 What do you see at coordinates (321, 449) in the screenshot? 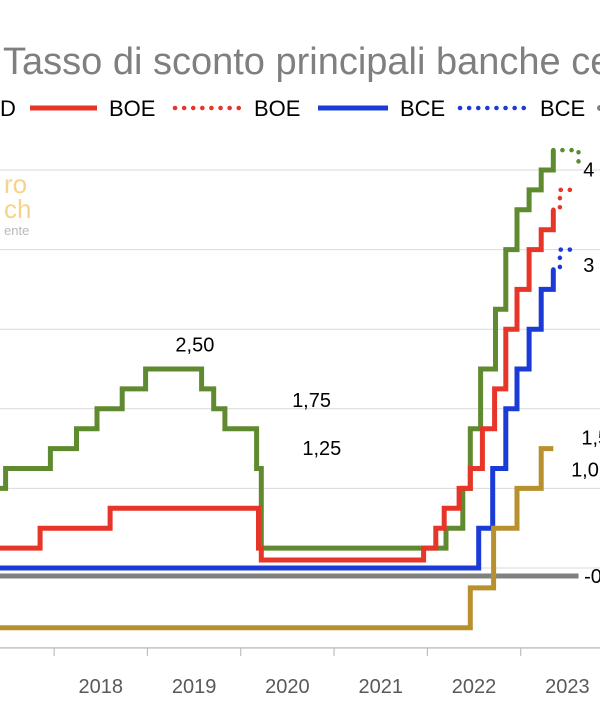
I see `data-label: 1,25` at bounding box center [321, 449].